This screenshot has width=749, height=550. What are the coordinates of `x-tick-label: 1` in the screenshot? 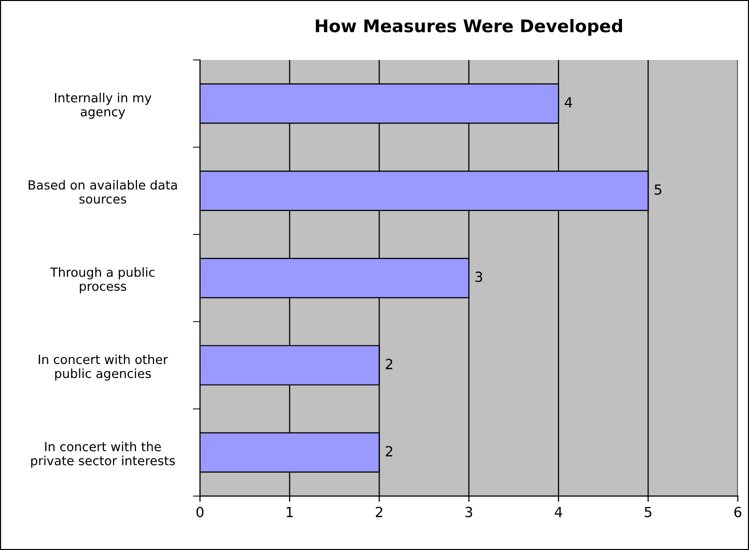 It's located at (289, 512).